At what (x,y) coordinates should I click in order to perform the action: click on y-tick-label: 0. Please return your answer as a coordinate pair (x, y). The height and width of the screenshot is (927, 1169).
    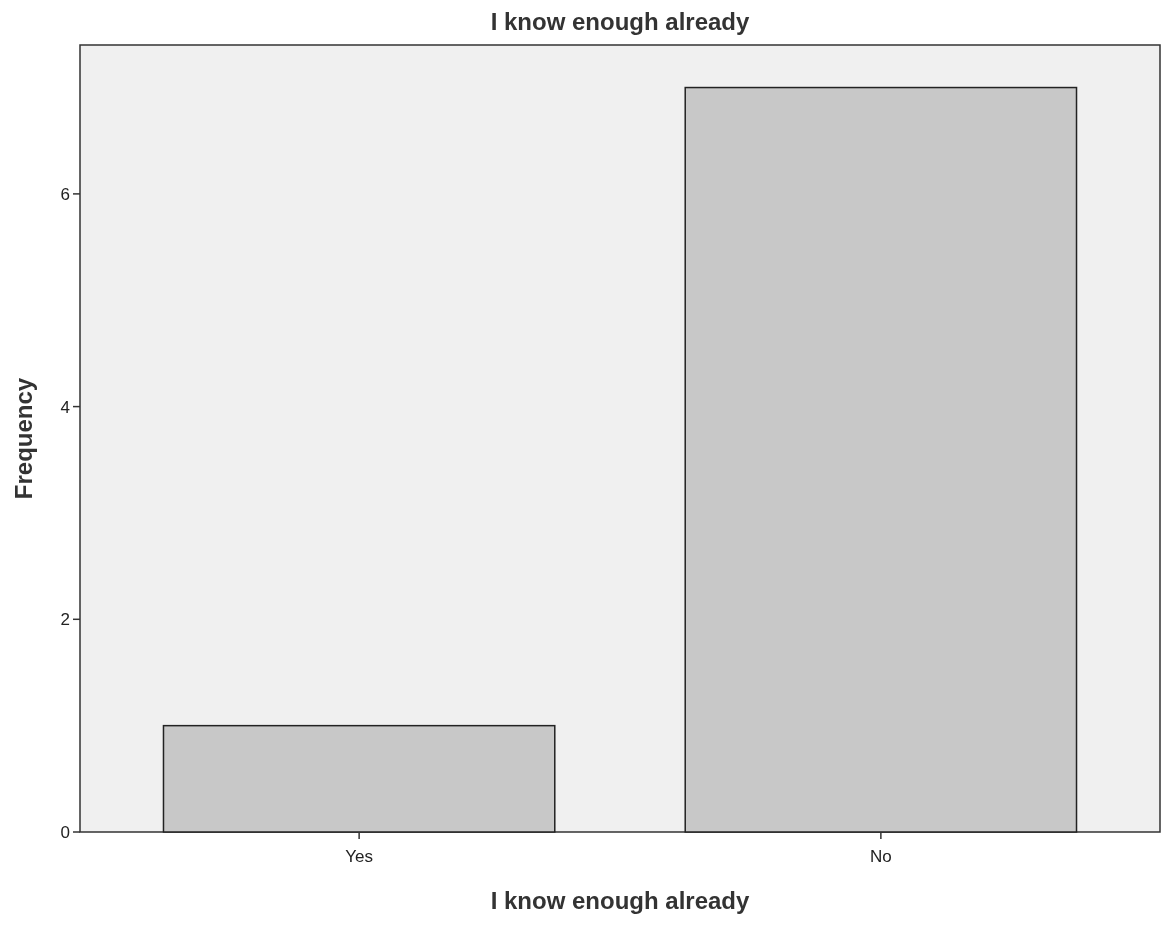
    Looking at the image, I should click on (65, 832).